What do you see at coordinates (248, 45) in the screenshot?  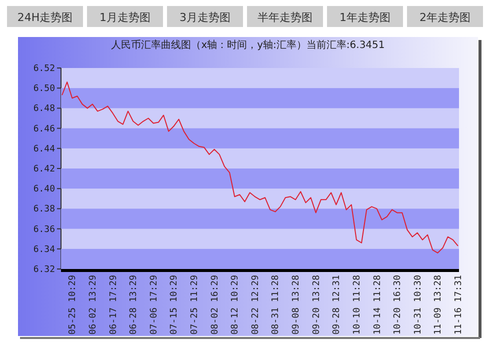 I see `chart-title: 人民币汇率曲线图（x轴：时间，y轴:汇率）当前汇率:6.3451` at bounding box center [248, 45].